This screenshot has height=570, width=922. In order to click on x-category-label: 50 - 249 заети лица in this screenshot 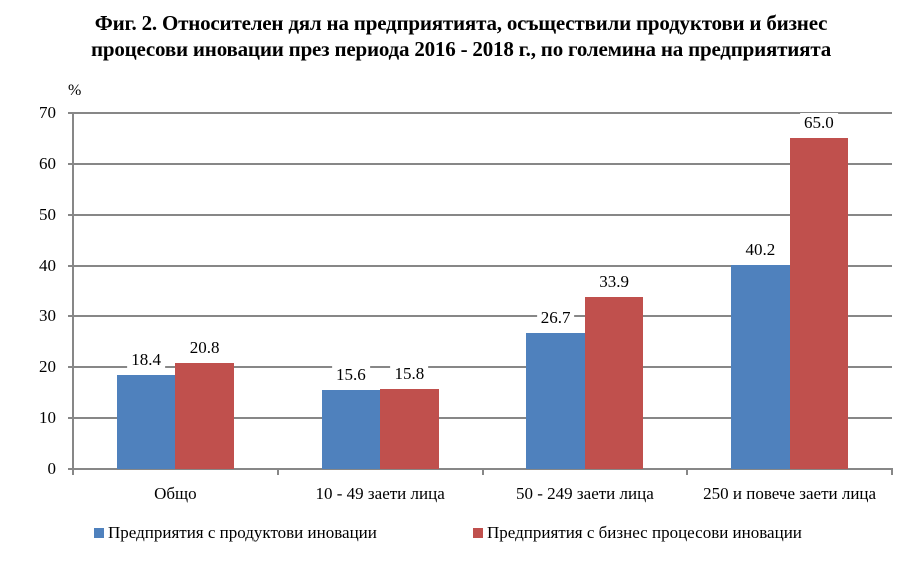, I will do `click(585, 493)`.